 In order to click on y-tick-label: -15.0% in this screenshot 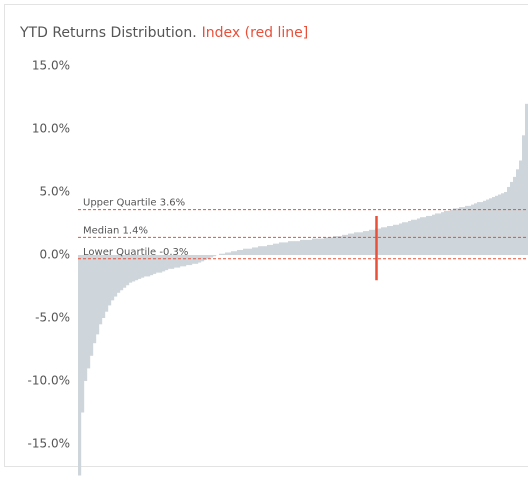, I will do `click(49, 444)`.